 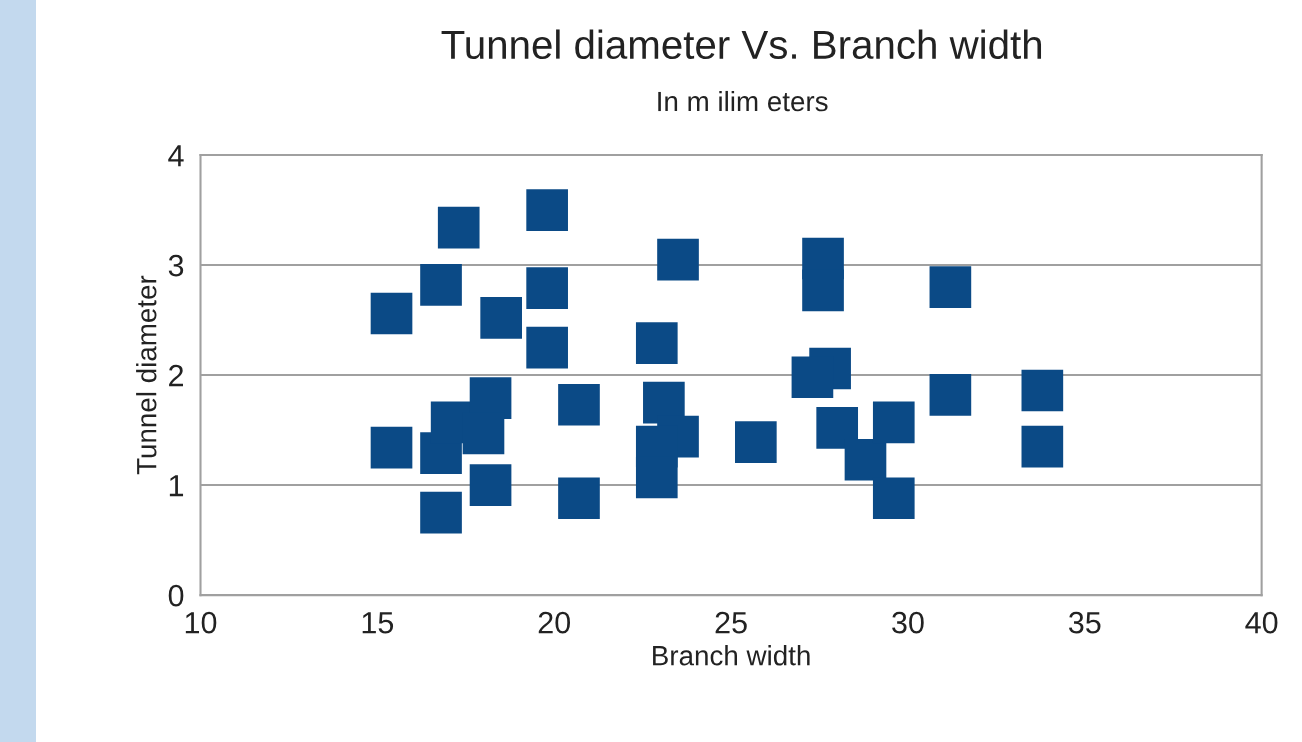 I want to click on x-tick-label: 35, so click(x=1084, y=622).